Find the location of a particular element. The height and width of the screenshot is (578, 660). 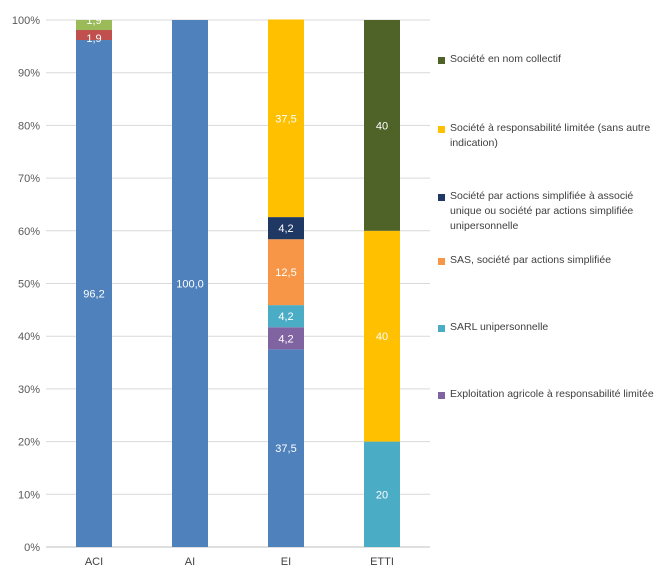

y-tick-label: 60% is located at coordinates (29, 232).